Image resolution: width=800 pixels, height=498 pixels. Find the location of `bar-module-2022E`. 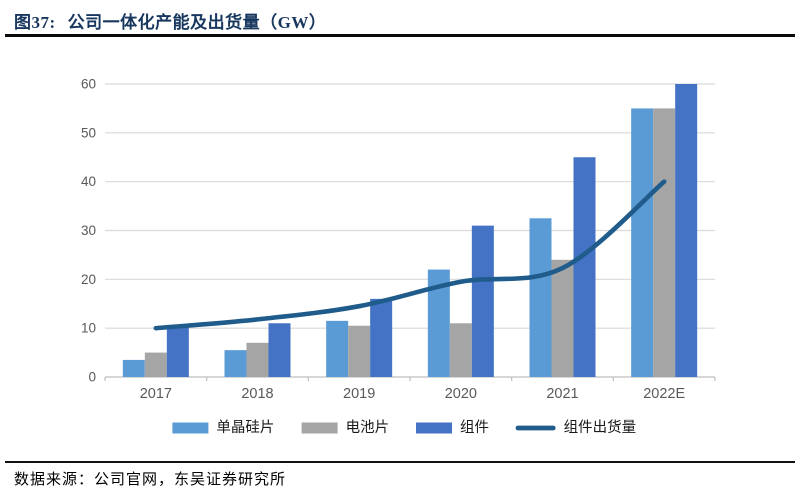

bar-module-2022E is located at coordinates (686, 230).